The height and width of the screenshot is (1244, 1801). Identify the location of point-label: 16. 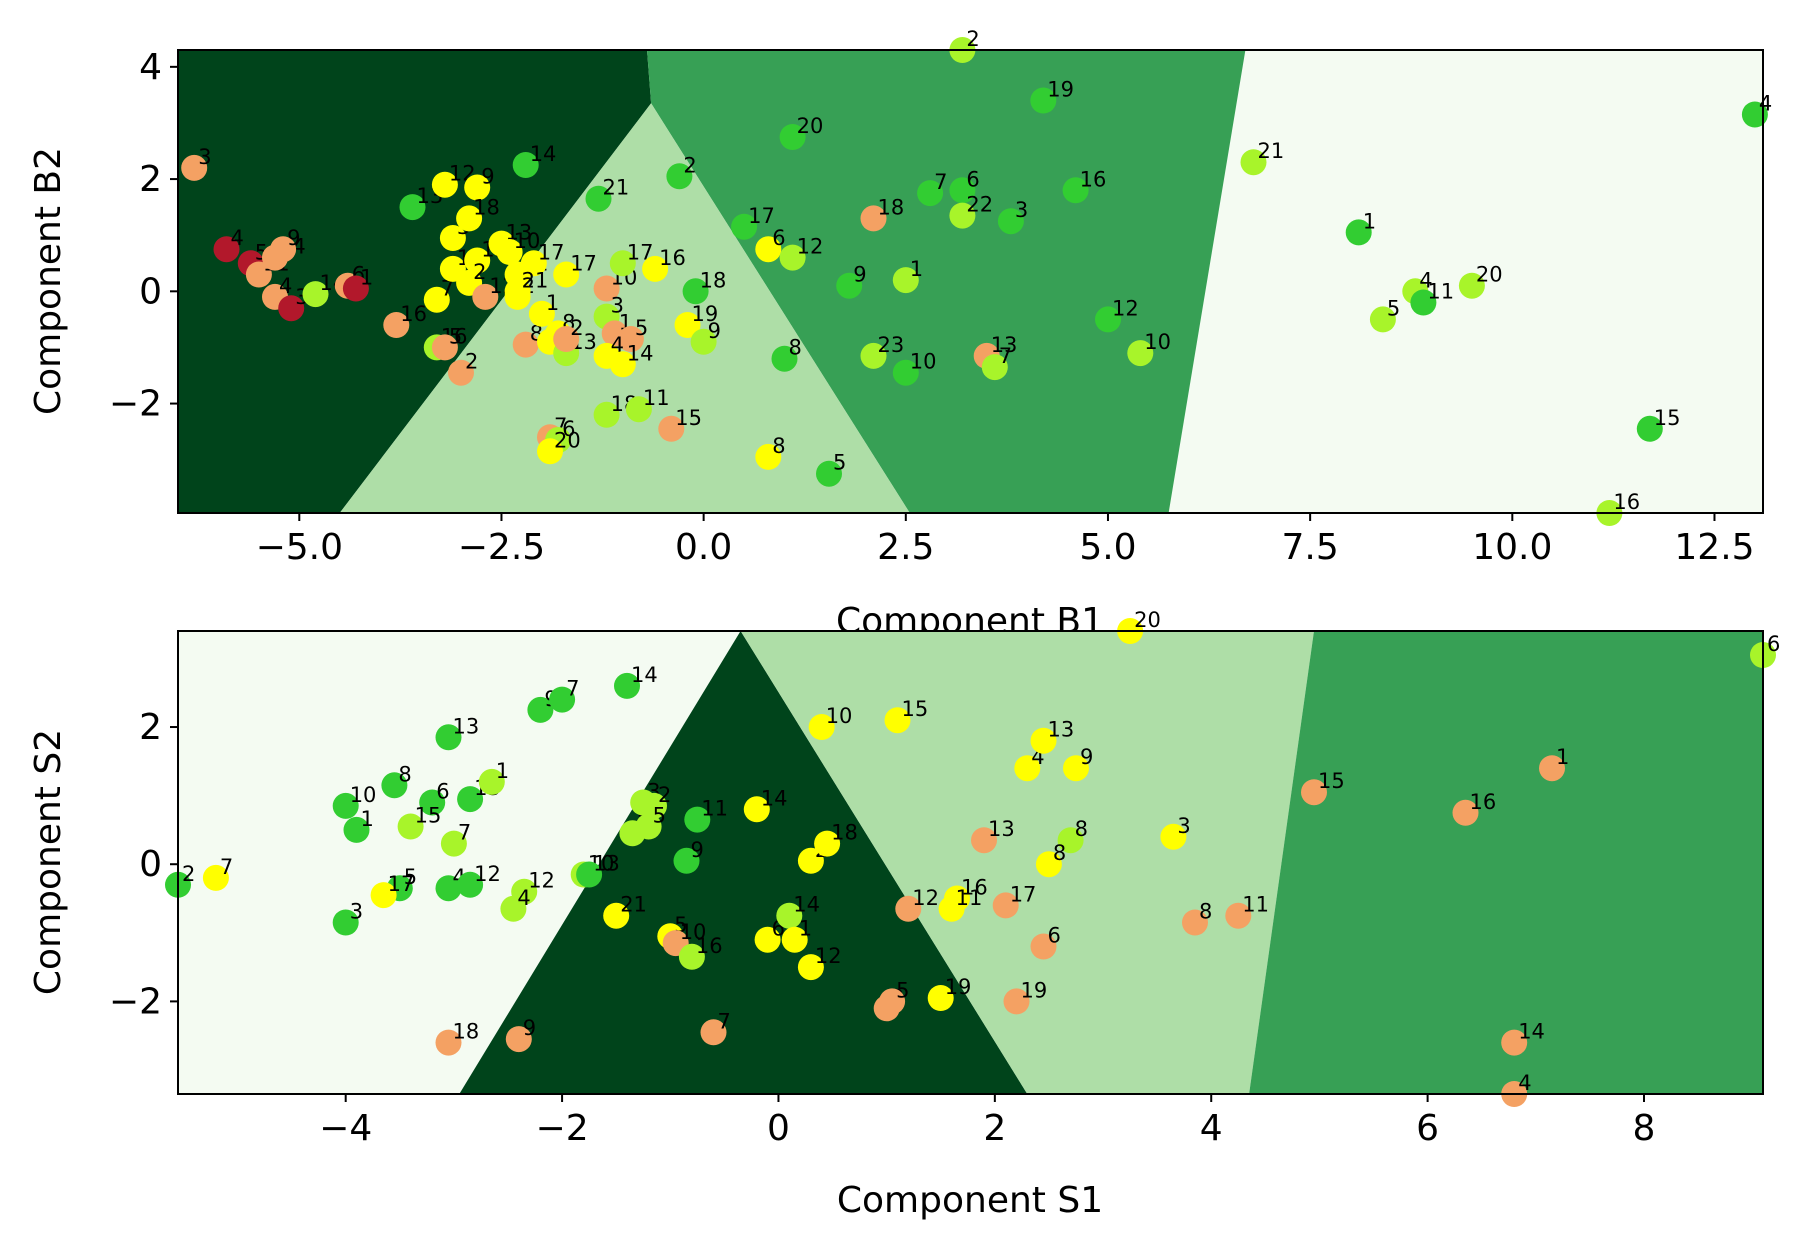
(1093, 179).